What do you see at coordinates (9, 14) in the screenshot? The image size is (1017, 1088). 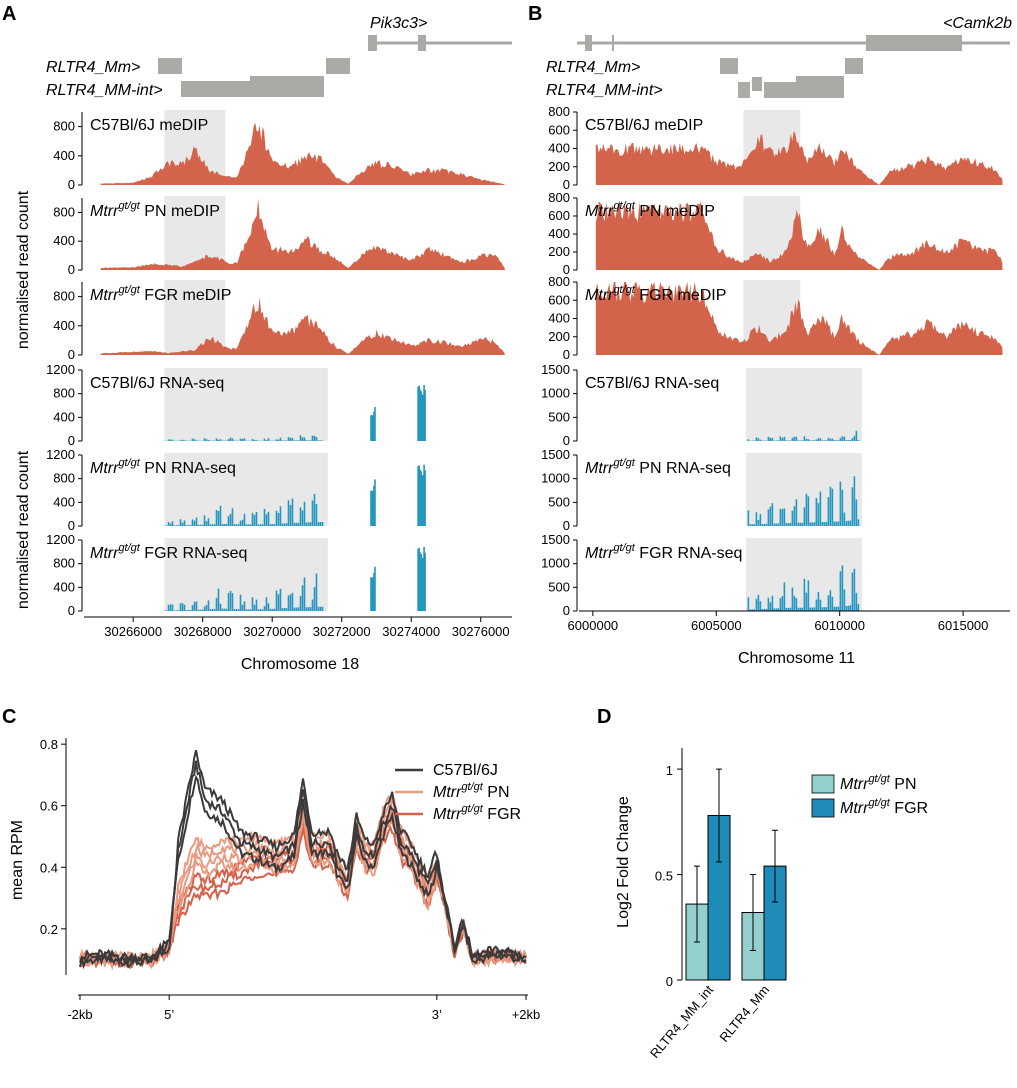 I see `panel-letter: A` at bounding box center [9, 14].